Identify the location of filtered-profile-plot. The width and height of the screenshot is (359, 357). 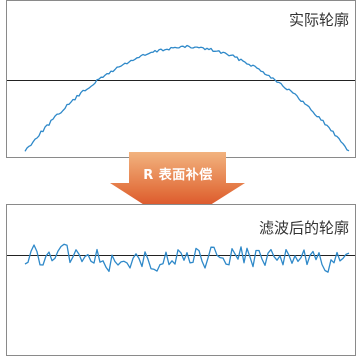
(187, 258).